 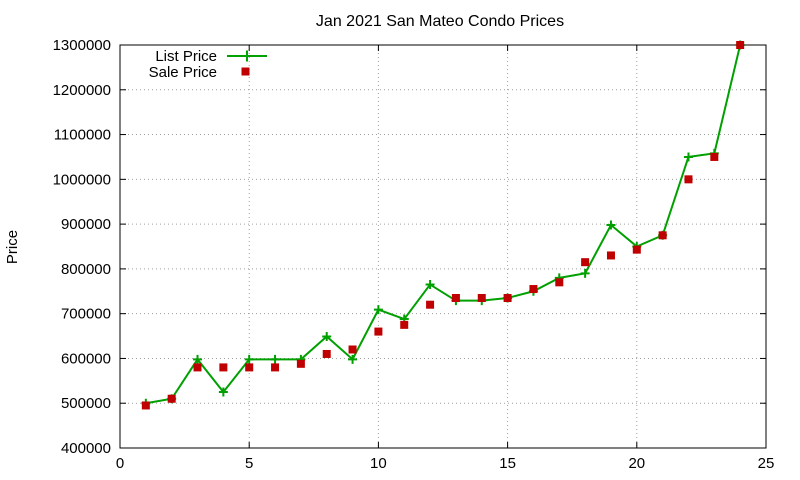 What do you see at coordinates (249, 463) in the screenshot?
I see `x-tick-label: 5` at bounding box center [249, 463].